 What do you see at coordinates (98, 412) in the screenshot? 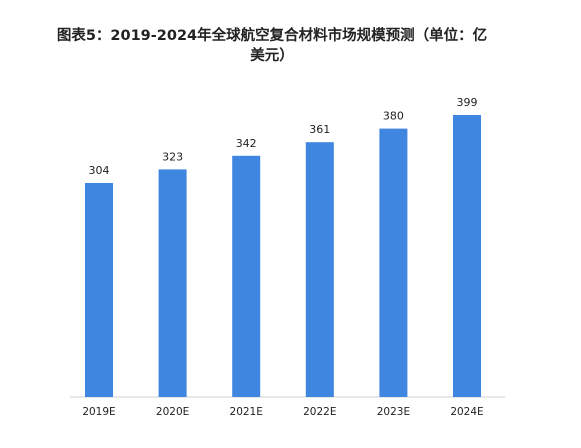
I see `x-tick-label-2019E: 2019E` at bounding box center [98, 412].